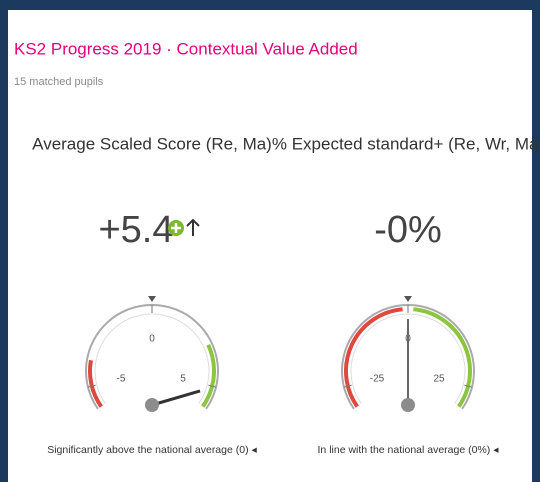 Image resolution: width=540 pixels, height=482 pixels. Describe the element at coordinates (152, 339) in the screenshot. I see `gauge-tick-label: 0` at that location.